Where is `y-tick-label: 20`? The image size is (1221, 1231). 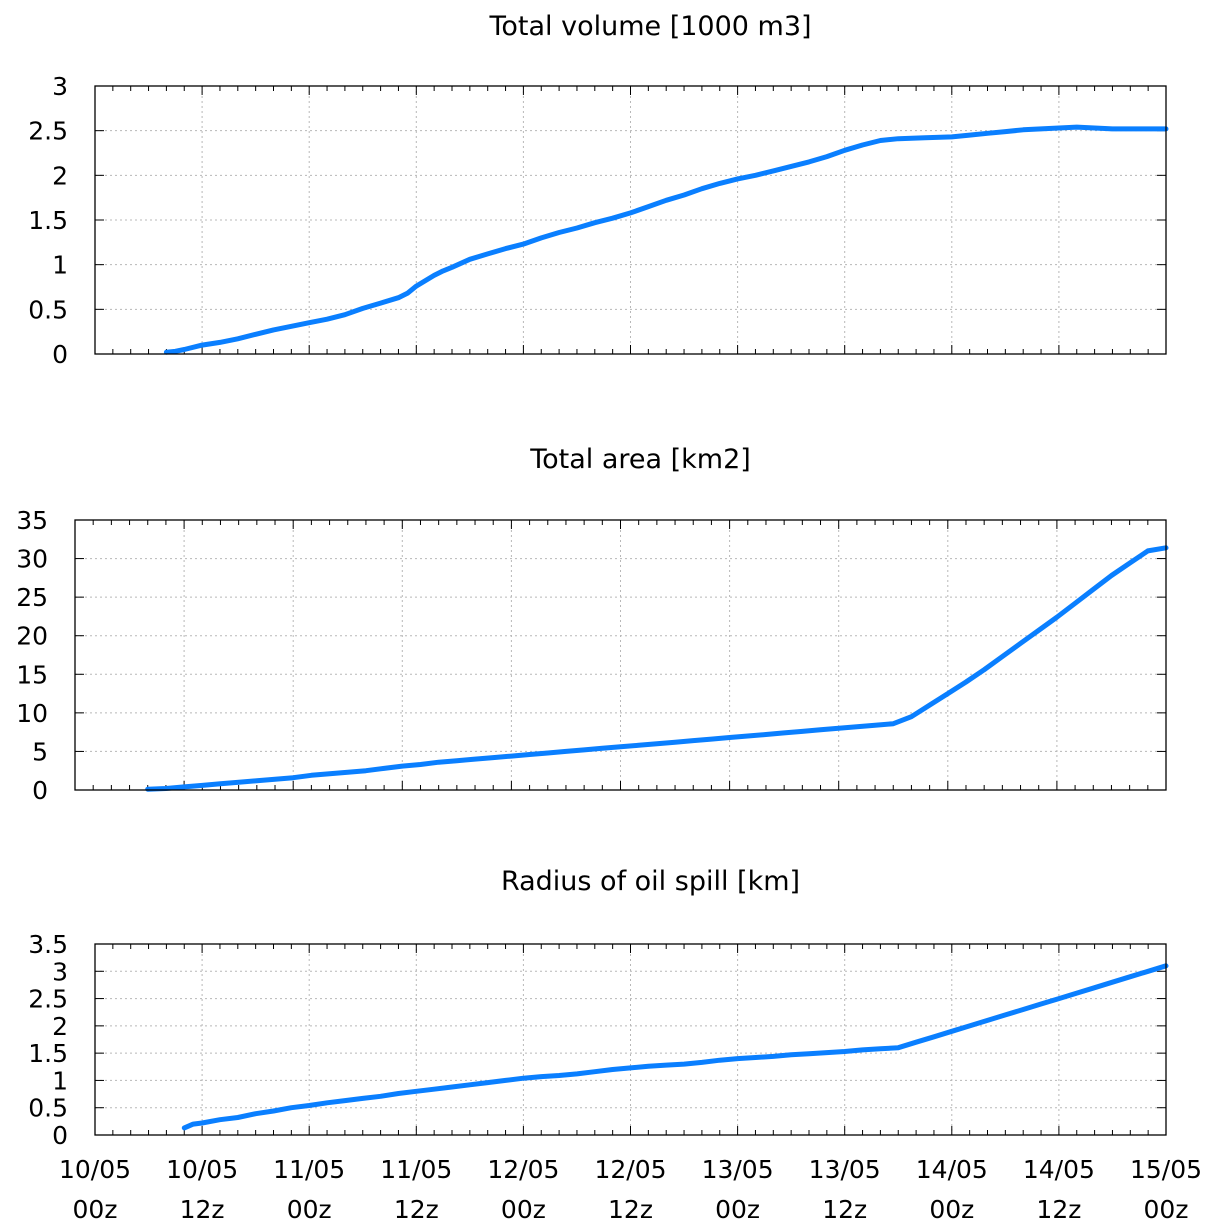
y-tick-label: 20 is located at coordinates (32, 636).